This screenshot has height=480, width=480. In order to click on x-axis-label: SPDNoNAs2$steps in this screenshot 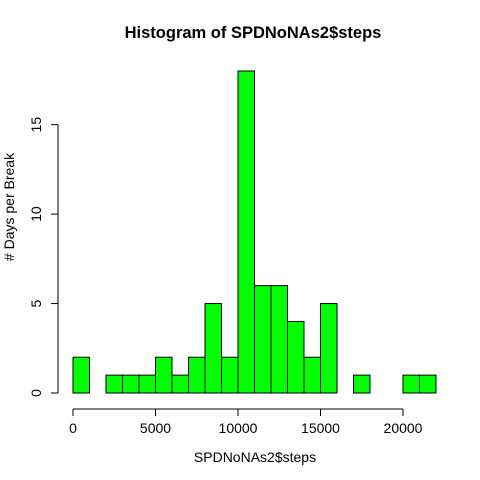, I will do `click(255, 457)`.